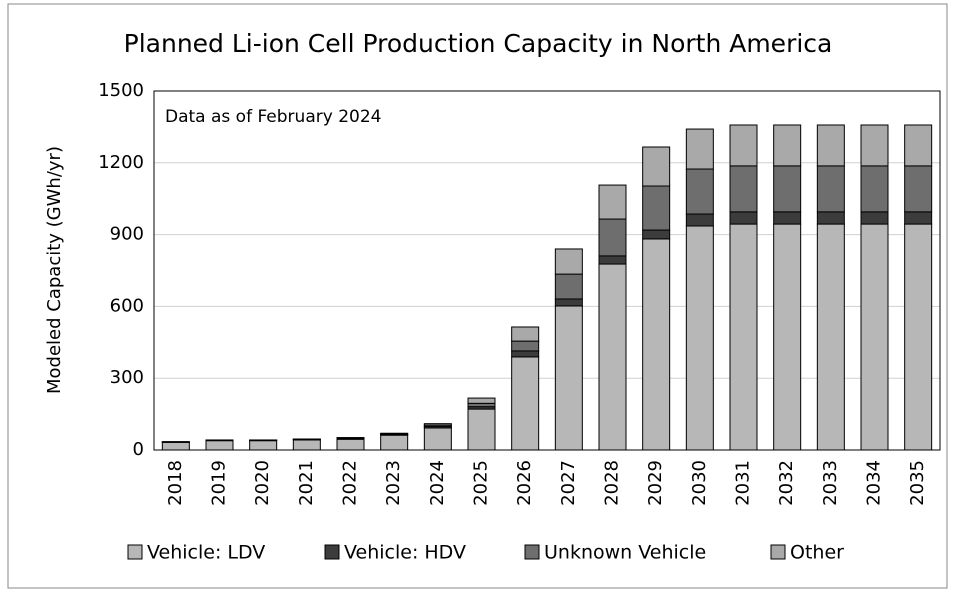  What do you see at coordinates (393, 483) in the screenshot?
I see `x-tick-label: 2023` at bounding box center [393, 483].